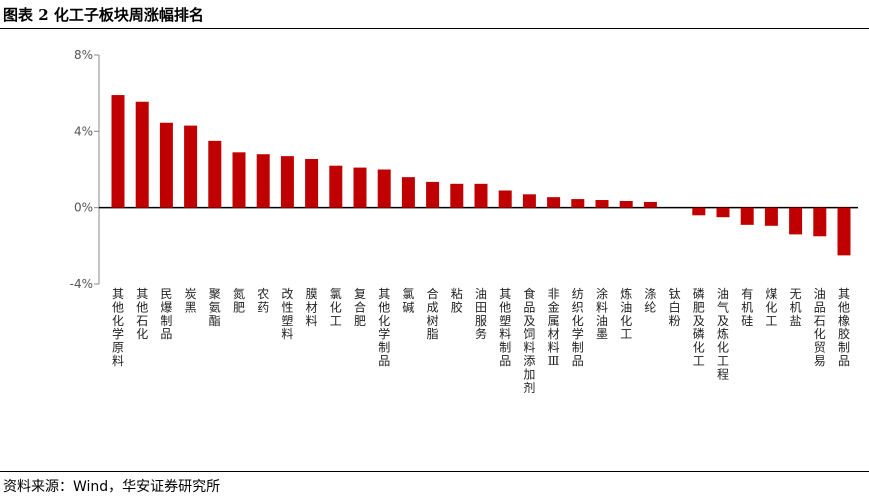 Image resolution: width=869 pixels, height=500 pixels. What do you see at coordinates (360, 307) in the screenshot?
I see `category-label: 复合肥` at bounding box center [360, 307].